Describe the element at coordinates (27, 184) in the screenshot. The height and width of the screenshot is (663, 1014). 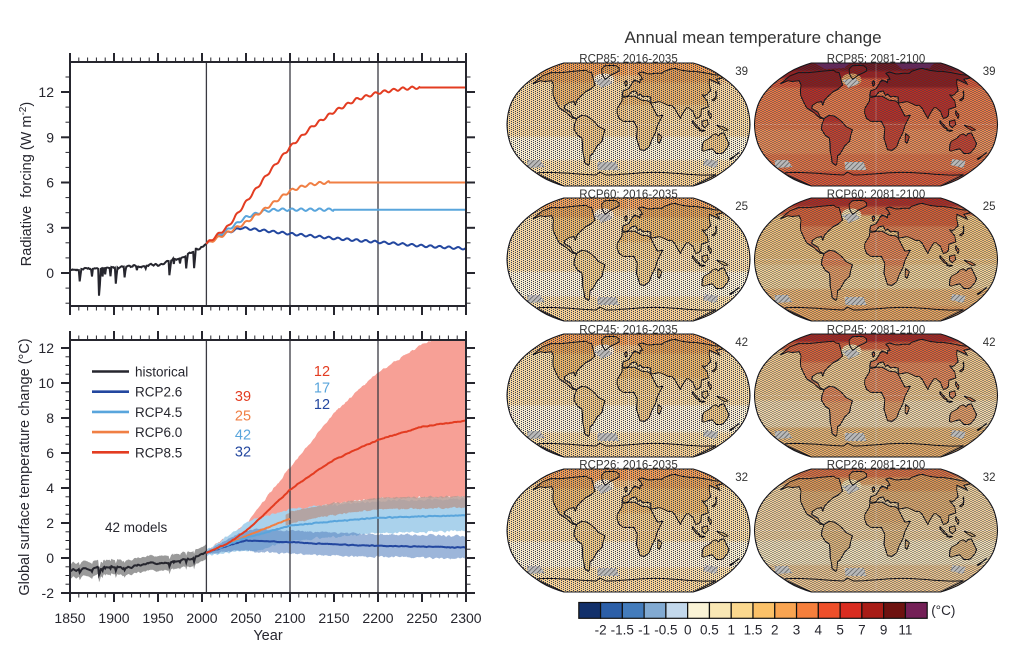
I see `svg-text: Radiative forcing (W m-2)` at that location.